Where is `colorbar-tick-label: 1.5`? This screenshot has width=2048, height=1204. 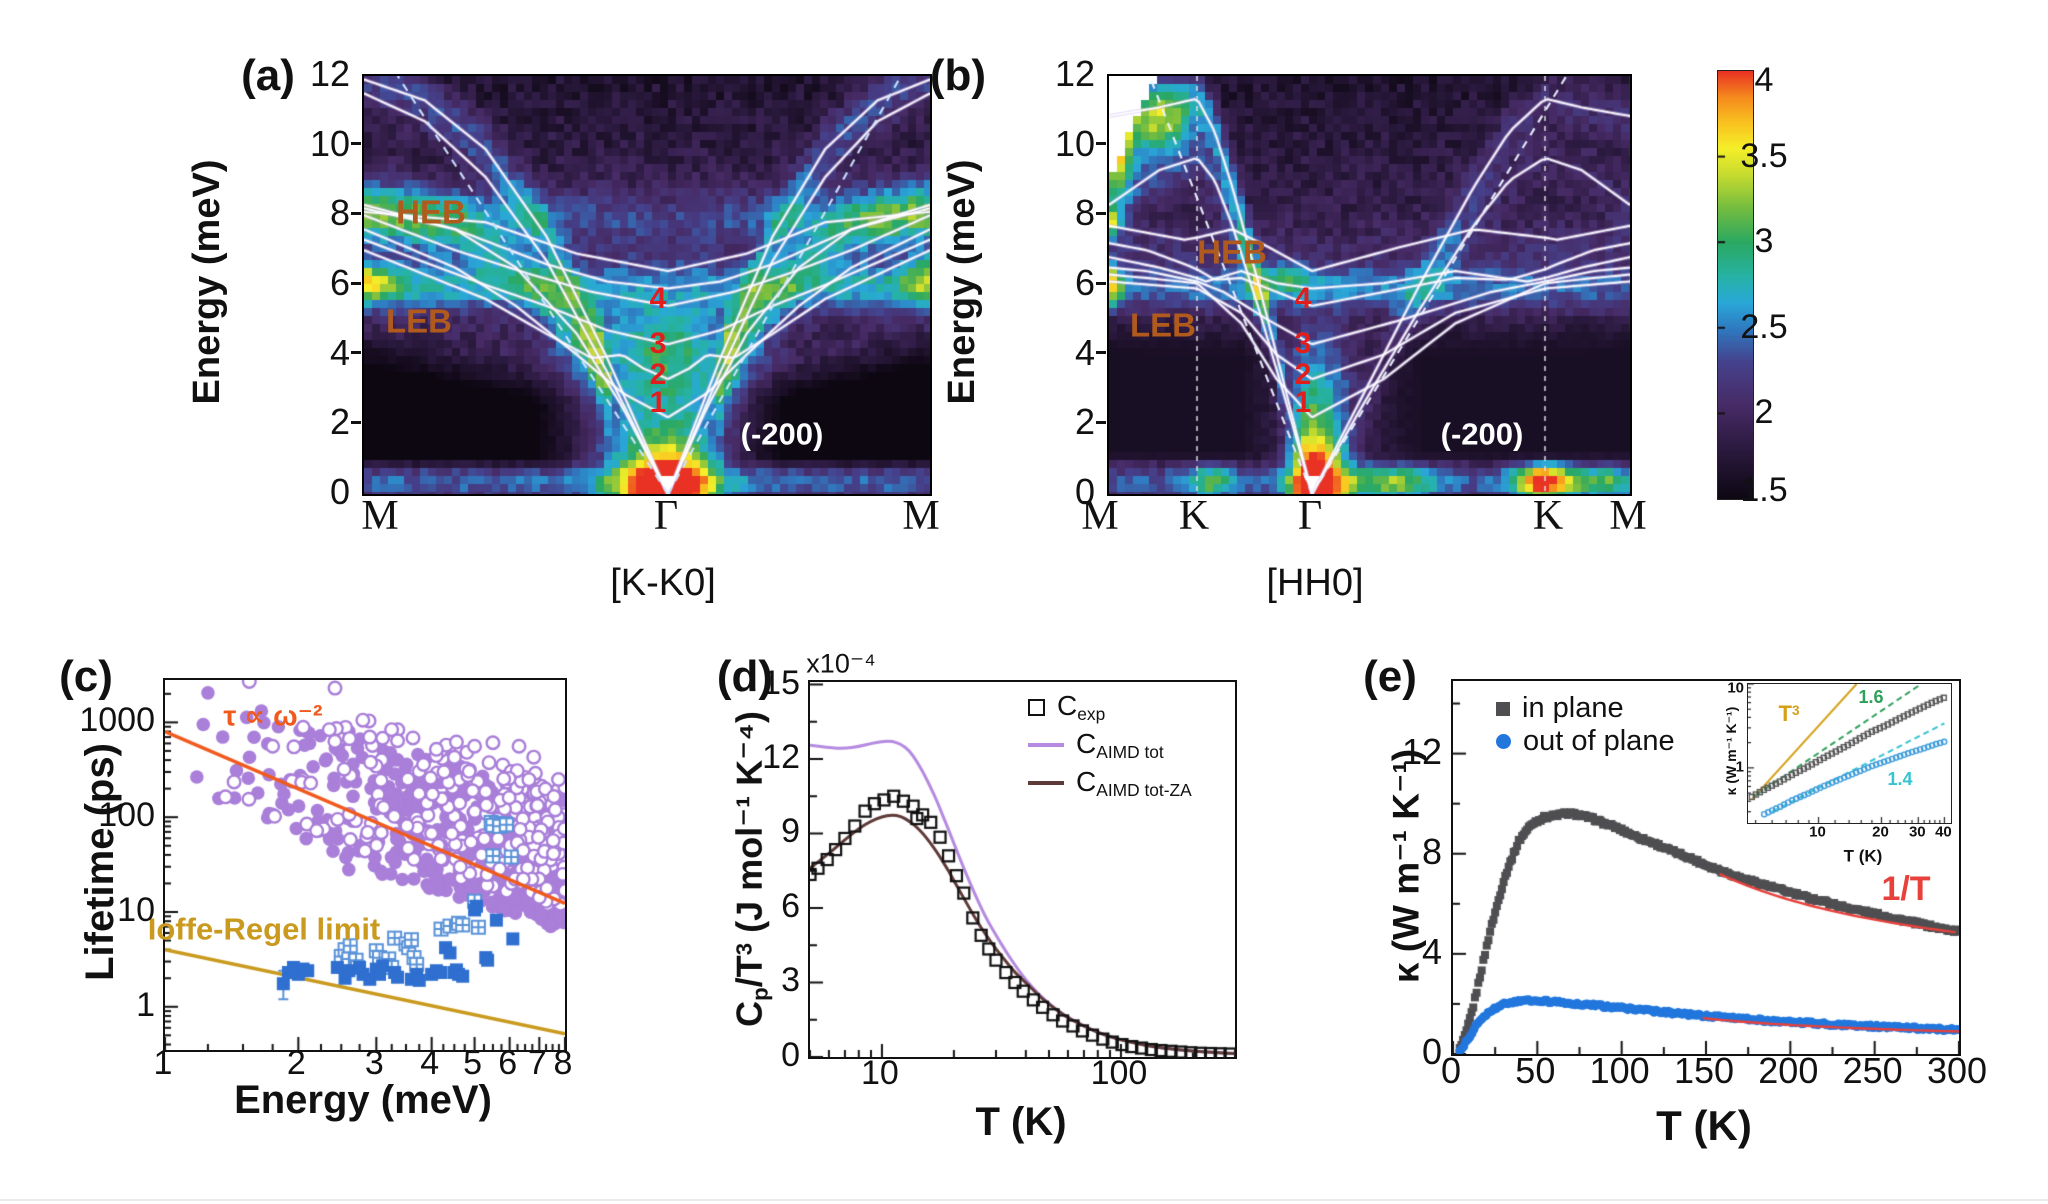
colorbar-tick-label: 1.5 is located at coordinates (1764, 490).